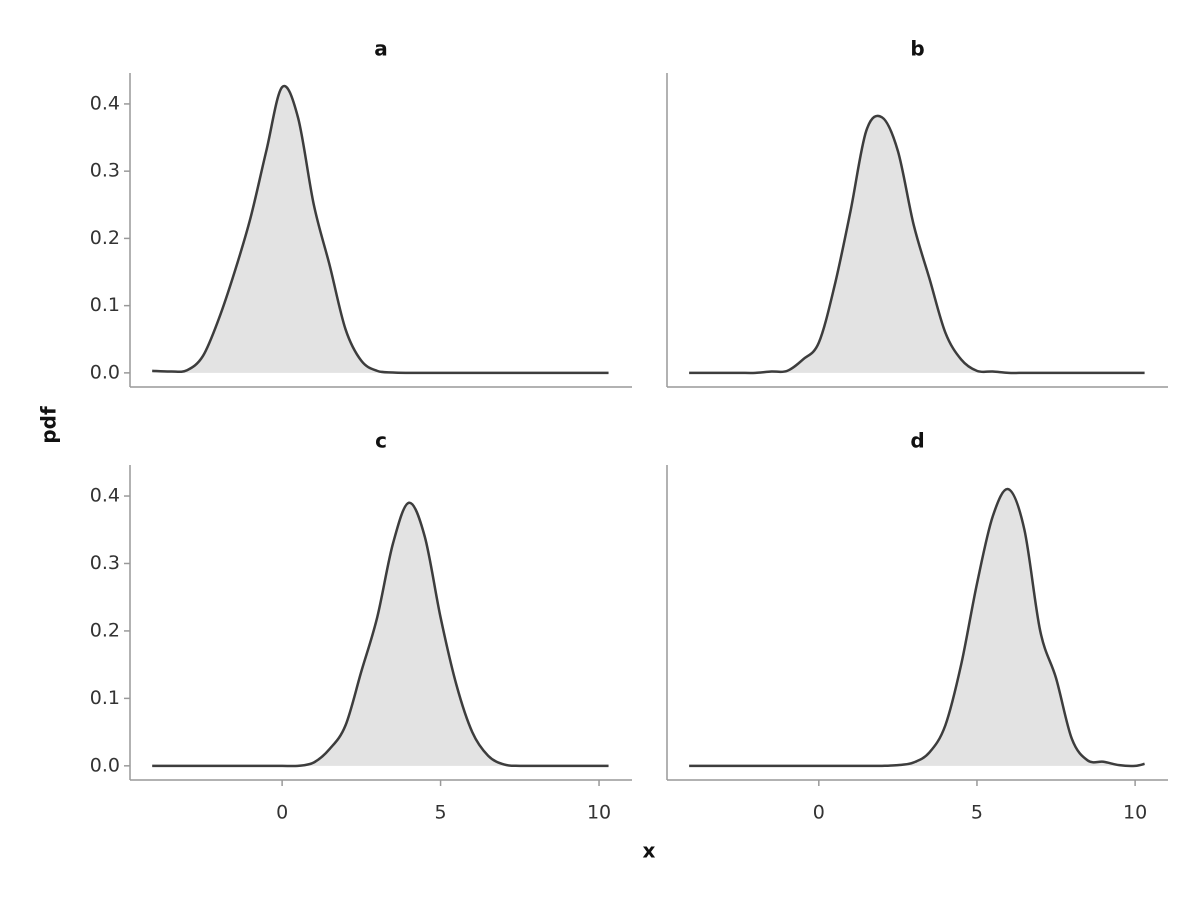 The width and height of the screenshot is (1200, 900). What do you see at coordinates (649, 851) in the screenshot?
I see `x-axis-label: x` at bounding box center [649, 851].